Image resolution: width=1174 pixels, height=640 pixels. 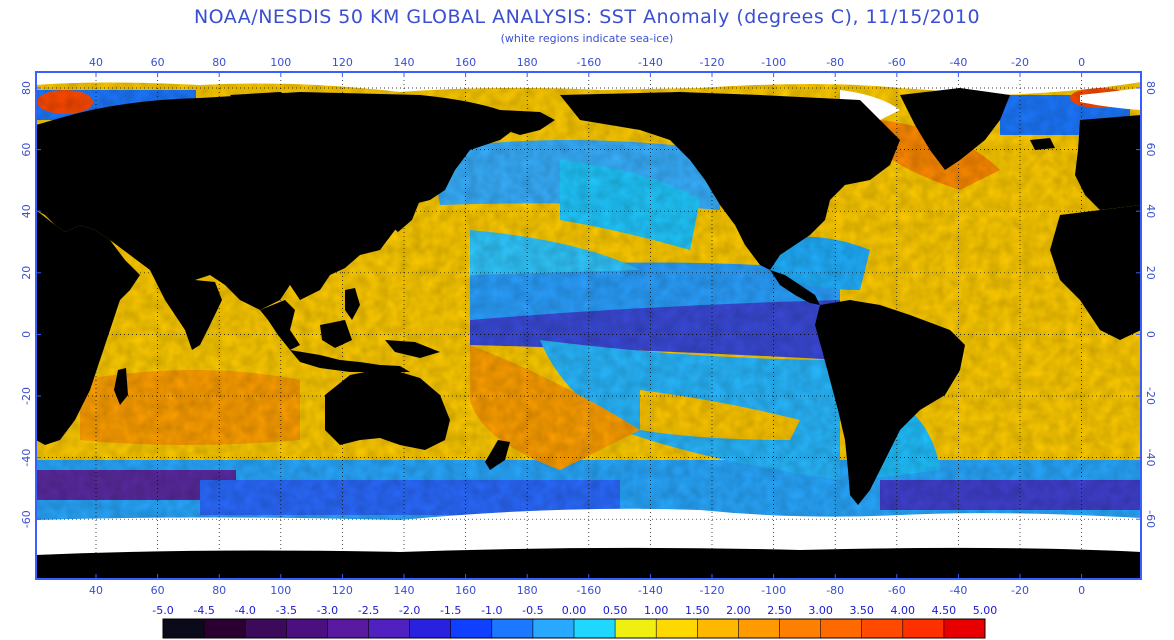 I want to click on land-south-america, so click(x=890, y=402).